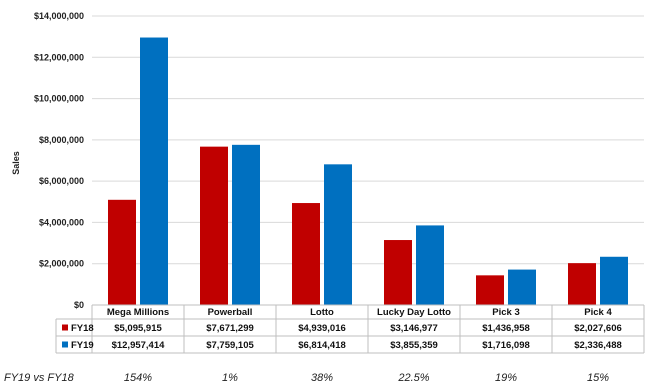 This screenshot has width=646, height=386. Describe the element at coordinates (506, 378) in the screenshot. I see `comparison-value: 19%` at that location.